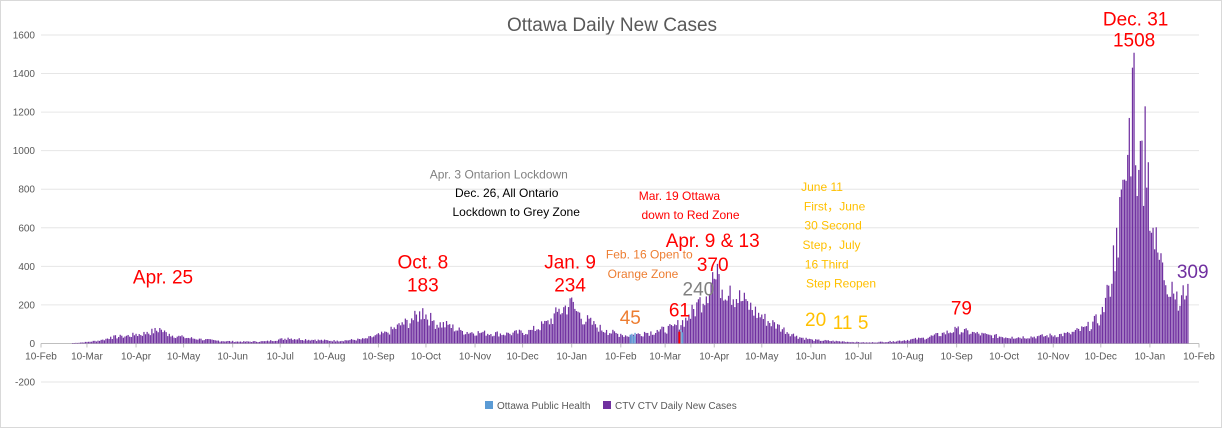 This screenshot has height=428, width=1222. I want to click on x-tick-label: 10-Jan, so click(1150, 356).